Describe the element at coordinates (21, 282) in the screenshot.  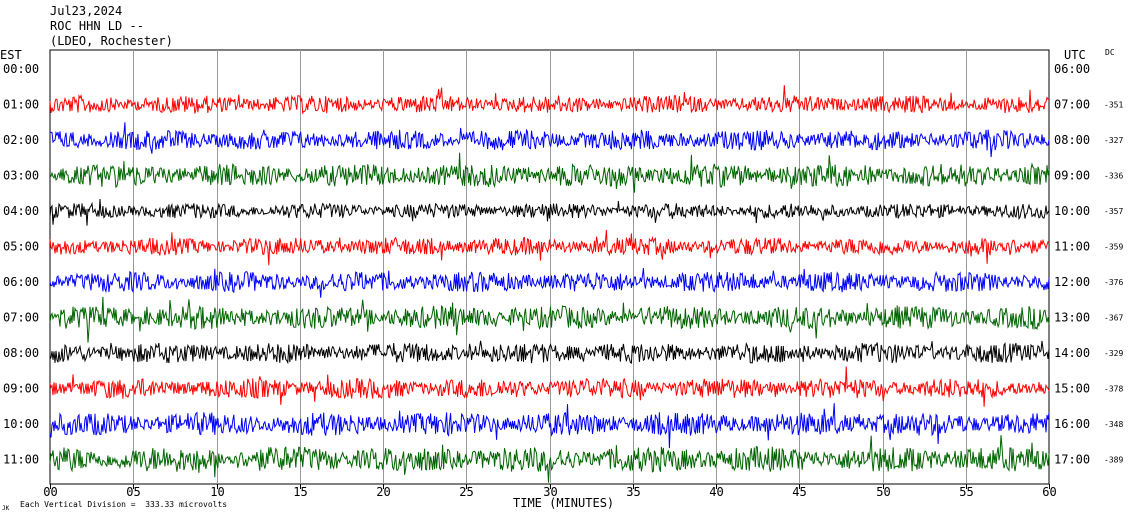
I see `est-row-label: 06:00` at that location.